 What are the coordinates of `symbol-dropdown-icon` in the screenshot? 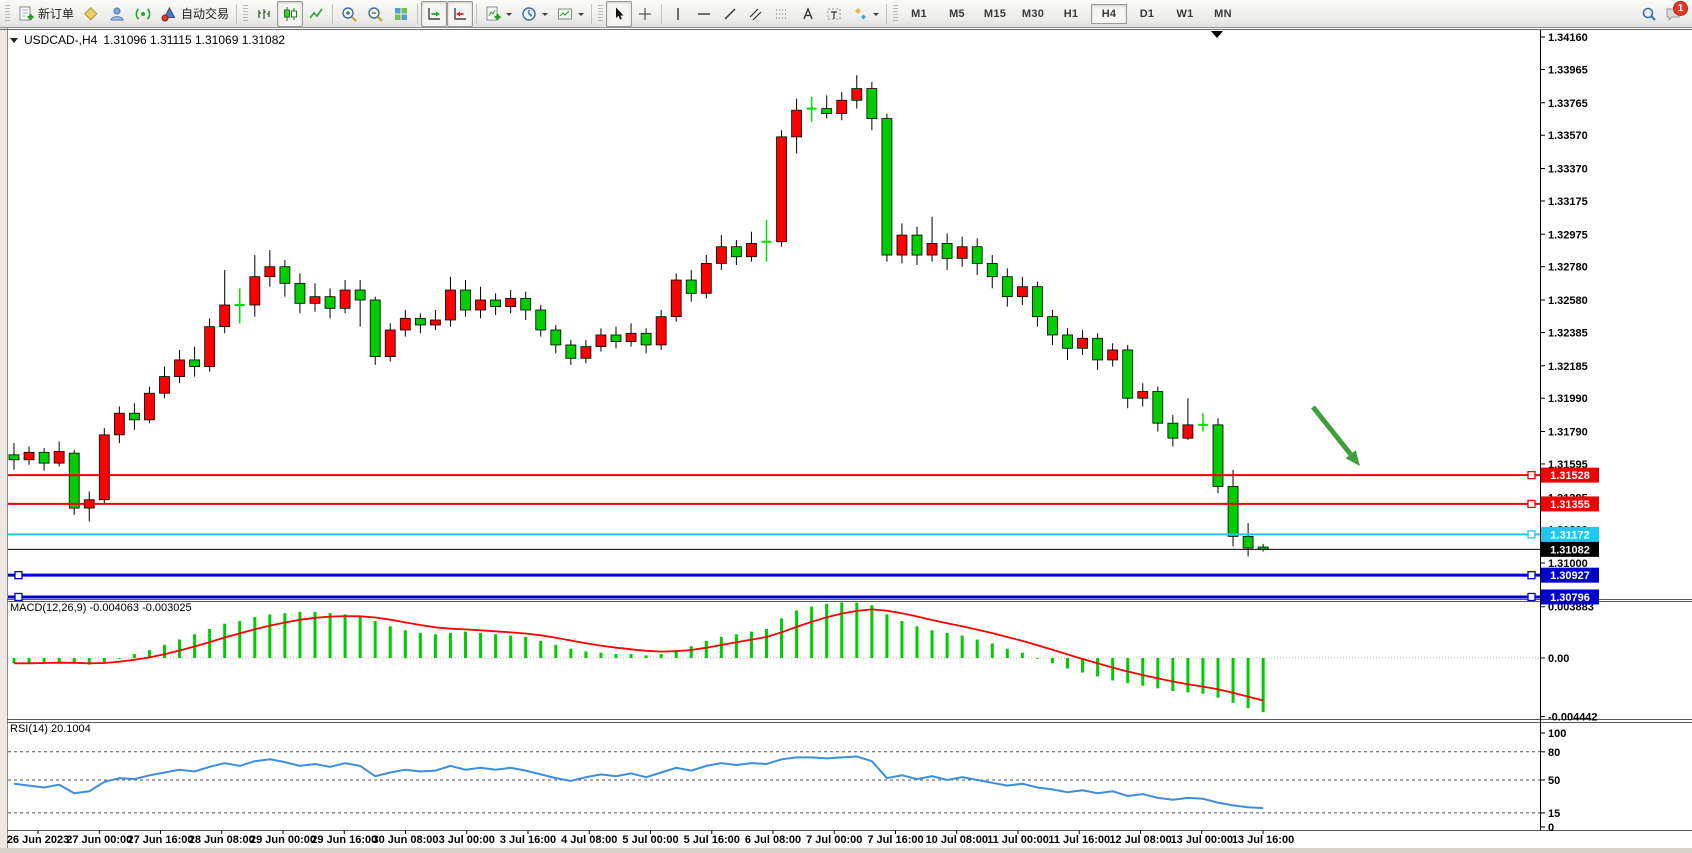 It's located at (14, 42).